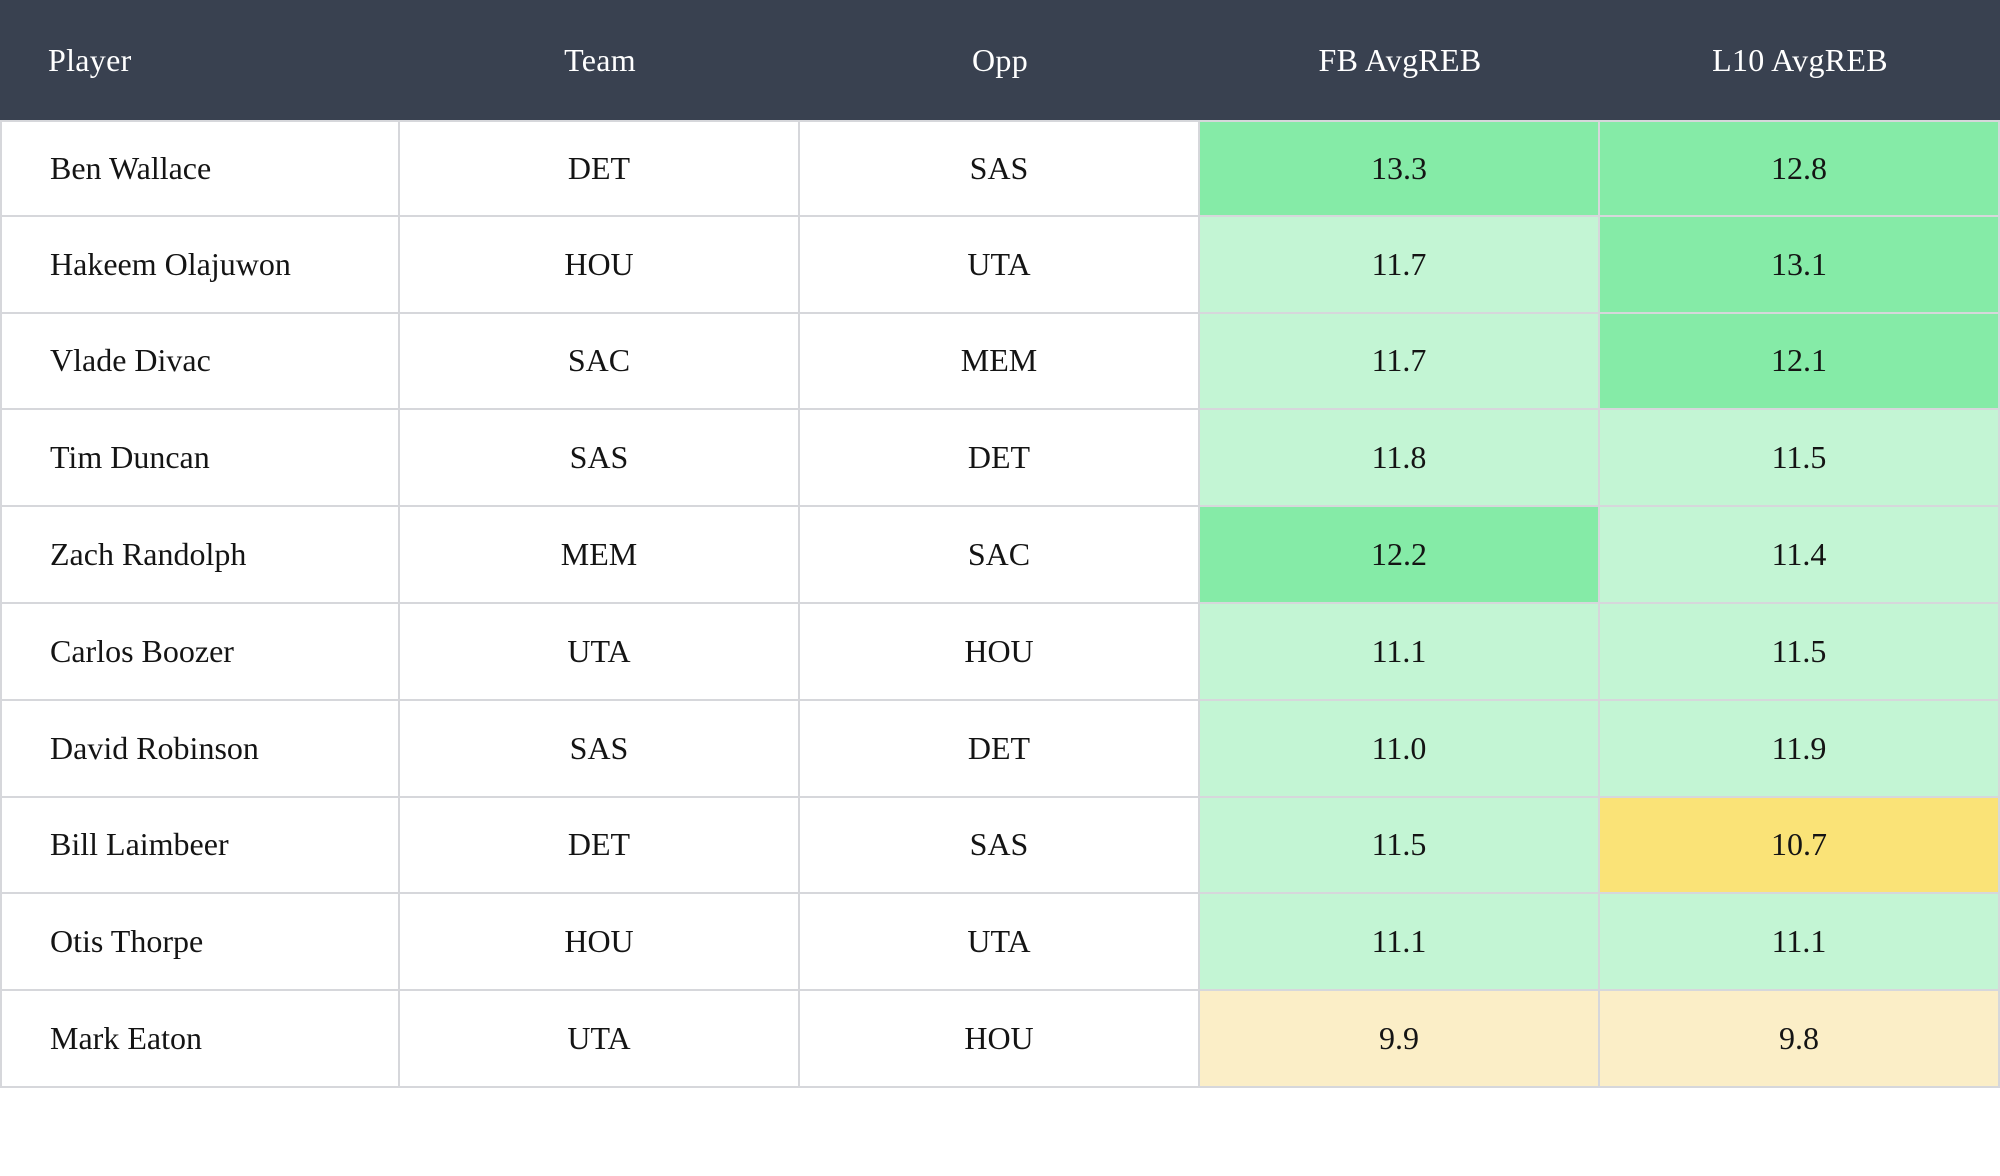 This screenshot has width=2000, height=1176. I want to click on table-row: Mark Eaton UTA HOU 9.9 9.8, so click(1000, 1039).